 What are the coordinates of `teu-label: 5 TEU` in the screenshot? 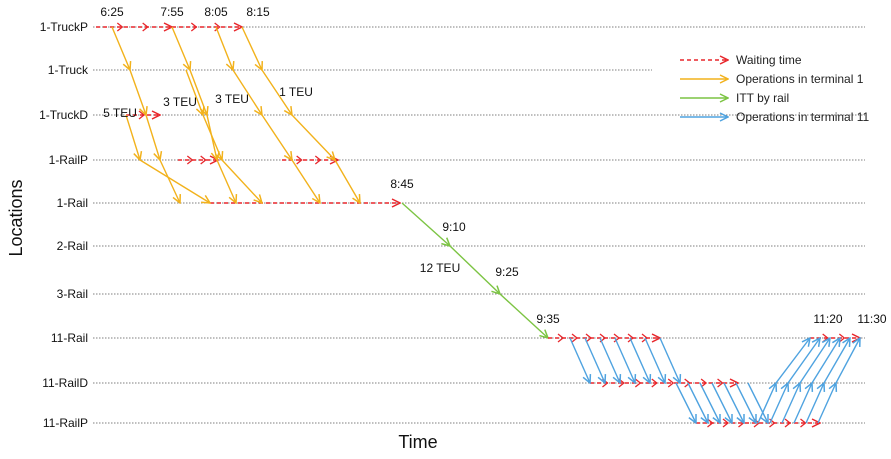 It's located at (120, 113).